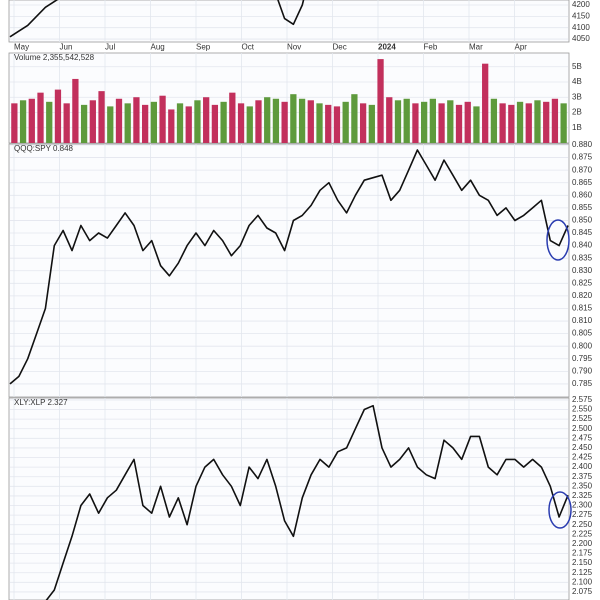 The image size is (600, 600). Describe the element at coordinates (582, 428) in the screenshot. I see `y-tick-label: 2.500` at that location.